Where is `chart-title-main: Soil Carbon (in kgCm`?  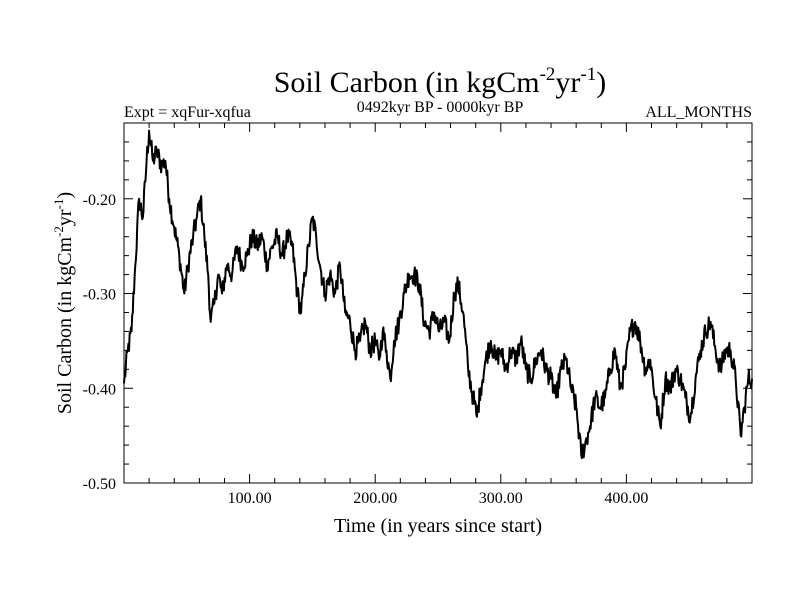 chart-title-main: Soil Carbon (in kgCm is located at coordinates (407, 82).